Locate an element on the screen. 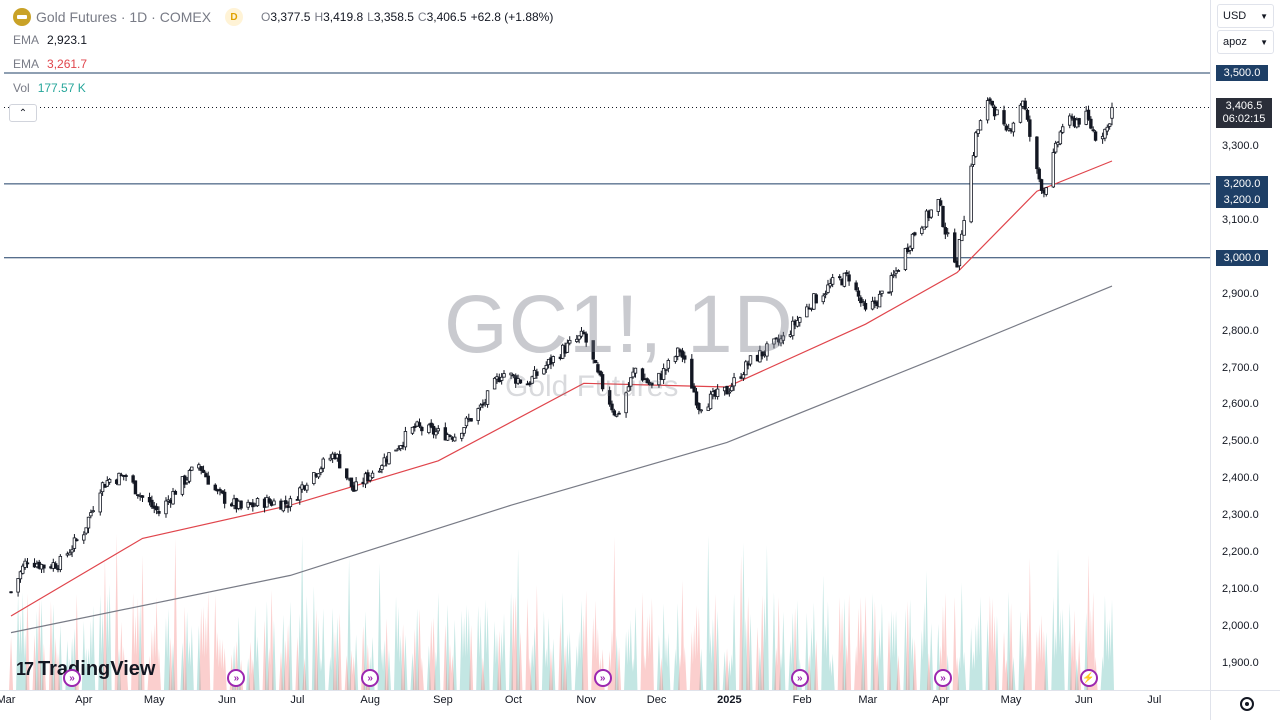 The width and height of the screenshot is (1280, 720). time-tick-label: Aug is located at coordinates (370, 700).